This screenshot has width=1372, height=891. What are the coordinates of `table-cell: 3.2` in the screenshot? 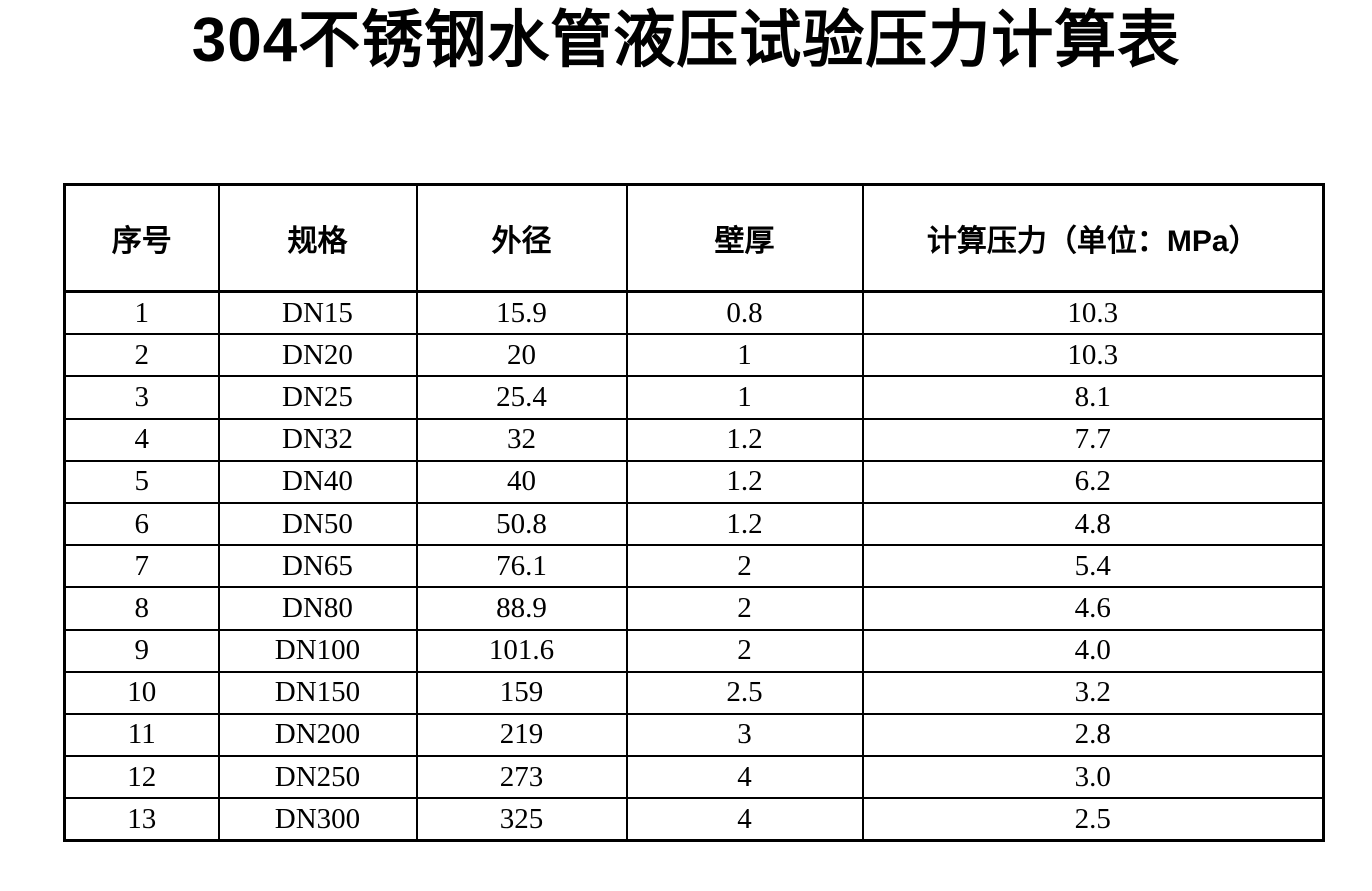 It's located at (1093, 692).